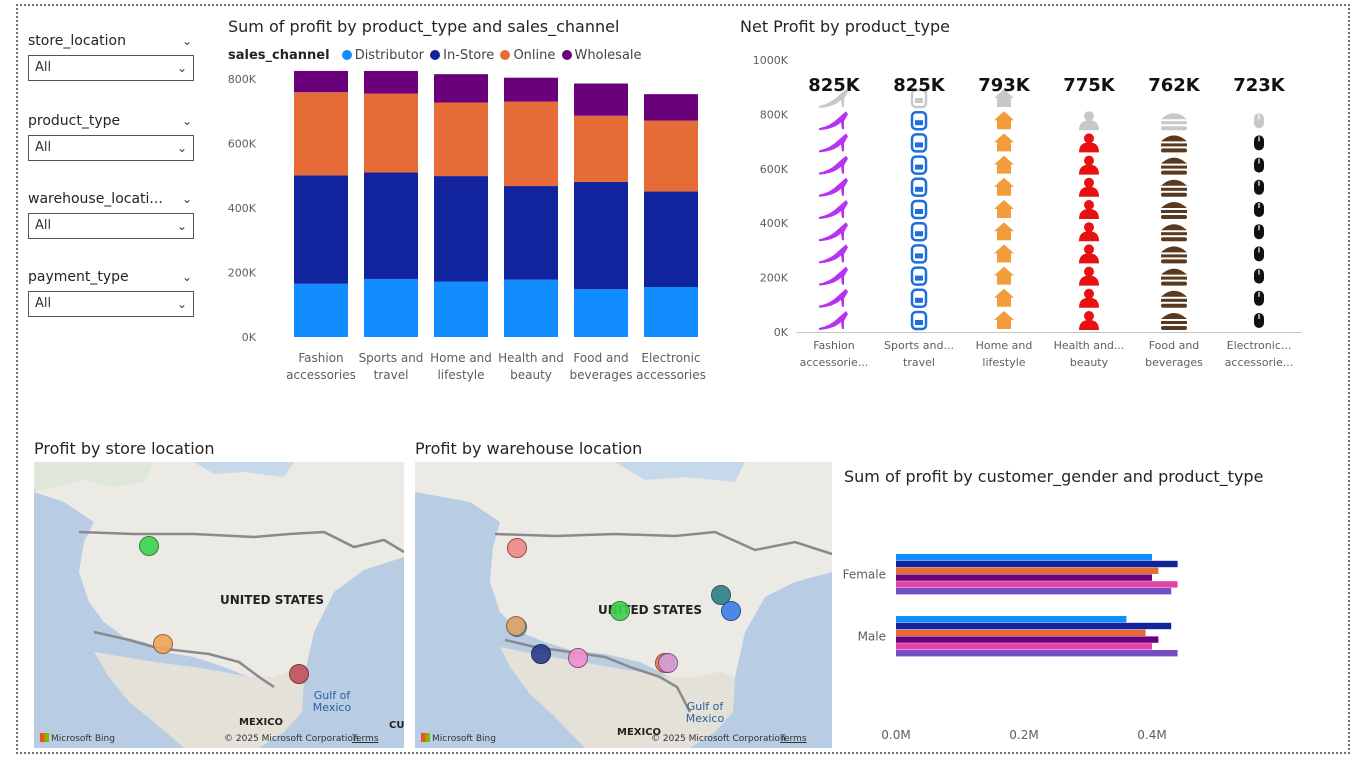 This screenshot has height=769, width=1367. Describe the element at coordinates (531, 358) in the screenshot. I see `x-tick-label: Health and` at that location.